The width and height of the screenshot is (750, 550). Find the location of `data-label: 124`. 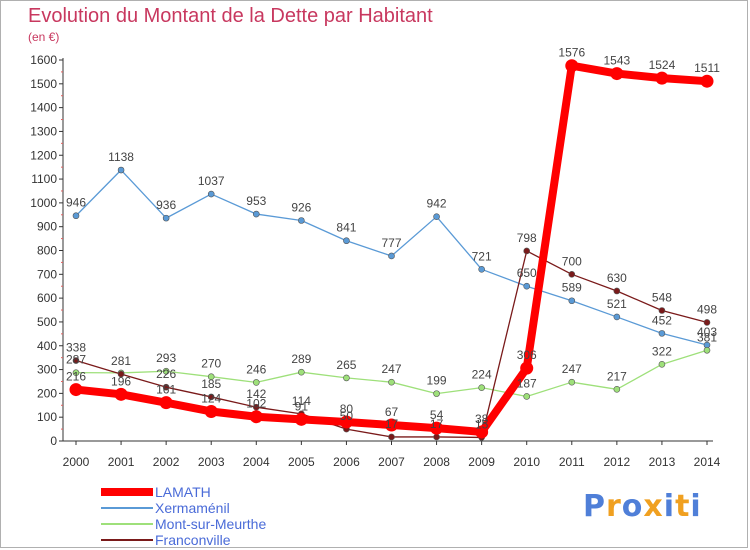

data-label: 124 is located at coordinates (211, 398).